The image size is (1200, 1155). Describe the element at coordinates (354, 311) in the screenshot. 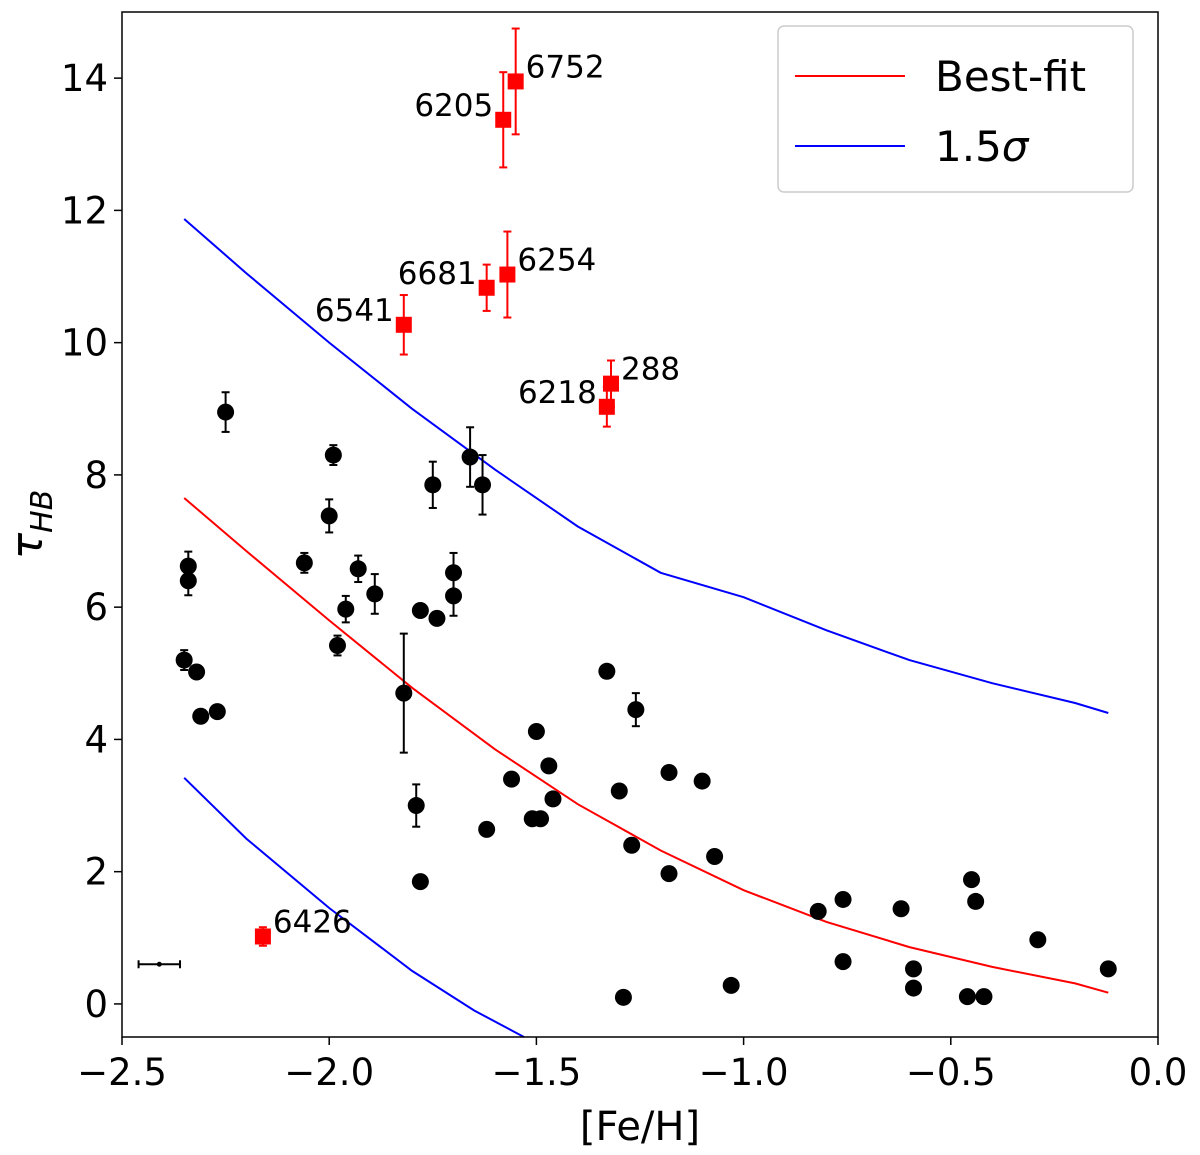

I see `point-label-6541: 6541` at that location.